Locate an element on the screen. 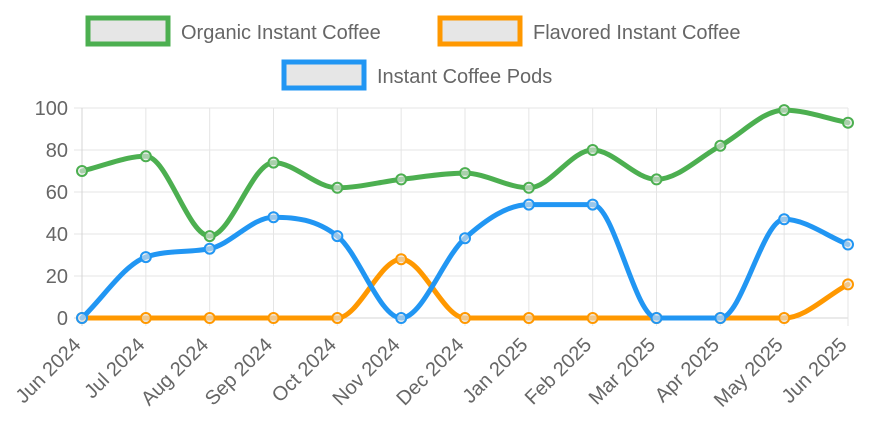 The image size is (872, 436). x-tick-label: Jan 2025 is located at coordinates (496, 371).